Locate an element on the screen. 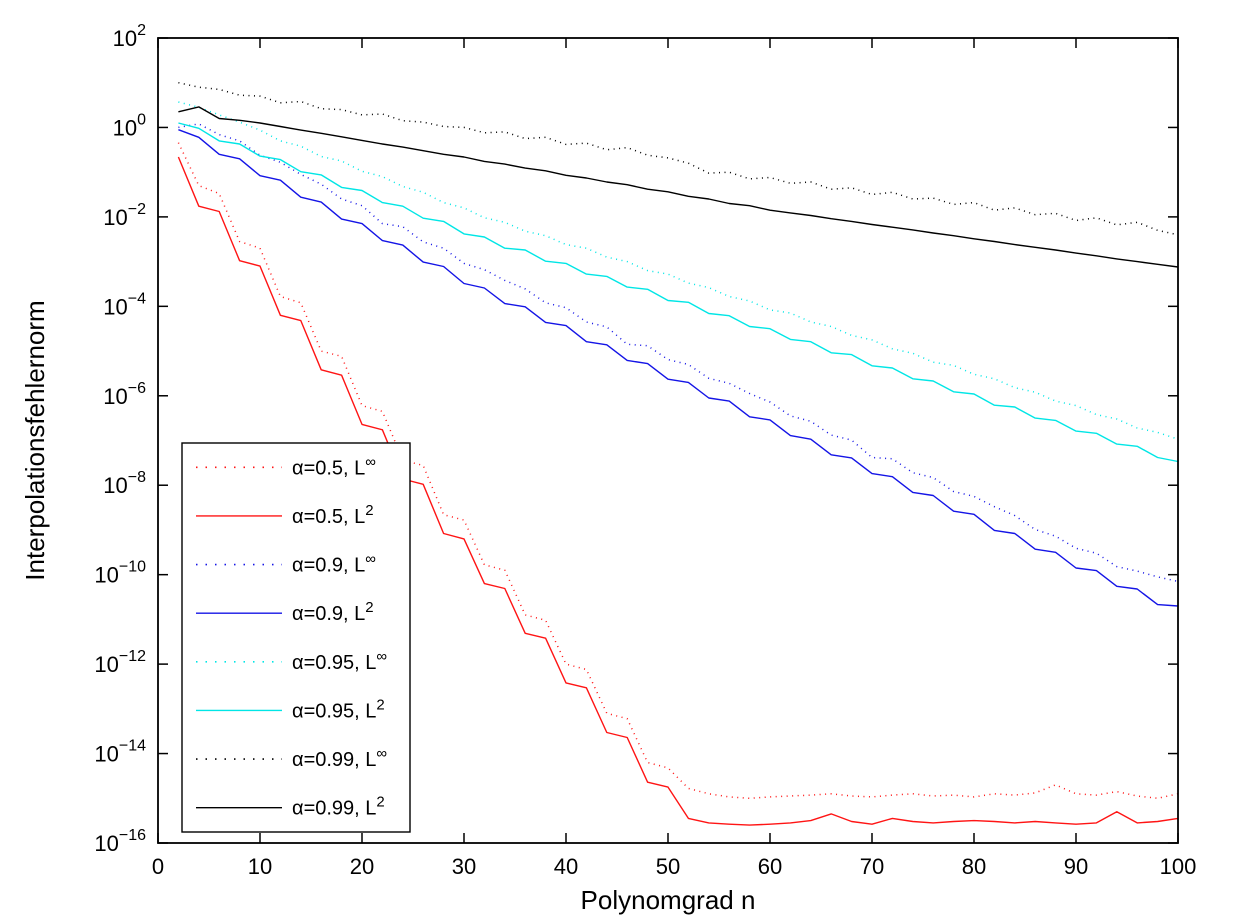 The height and width of the screenshot is (920, 1240). legend-label: α=0.5, L∞ is located at coordinates (334, 466).